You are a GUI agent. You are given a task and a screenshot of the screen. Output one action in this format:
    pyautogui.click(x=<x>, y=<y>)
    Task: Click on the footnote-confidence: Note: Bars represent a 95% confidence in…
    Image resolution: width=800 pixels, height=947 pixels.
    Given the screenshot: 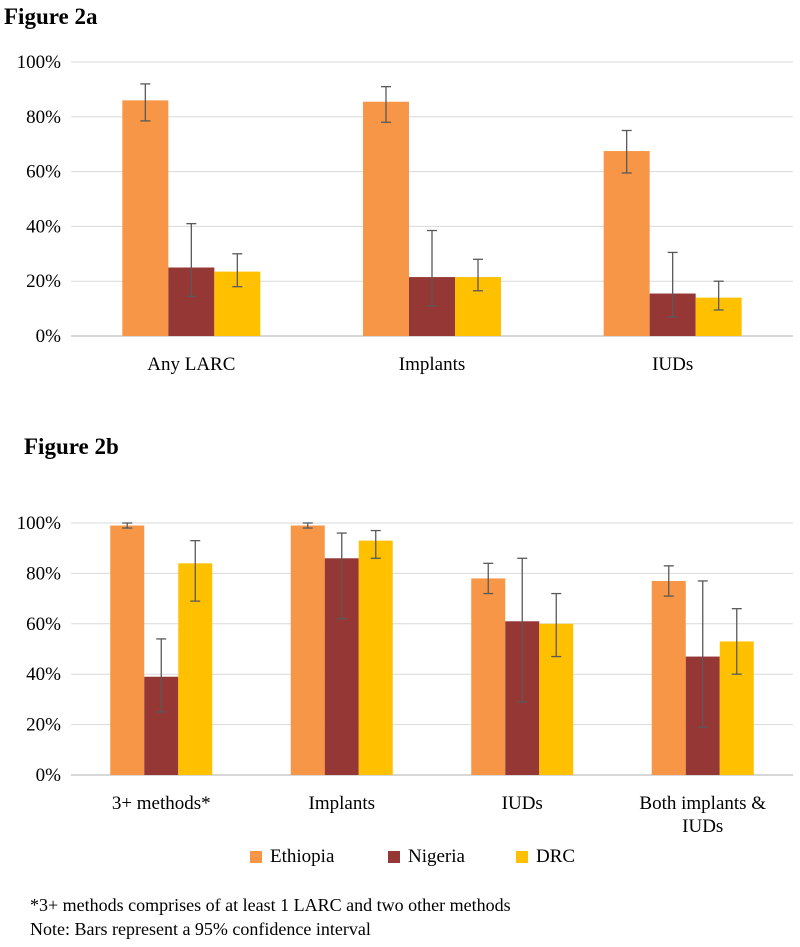 What is the action you would take?
    pyautogui.click(x=200, y=929)
    